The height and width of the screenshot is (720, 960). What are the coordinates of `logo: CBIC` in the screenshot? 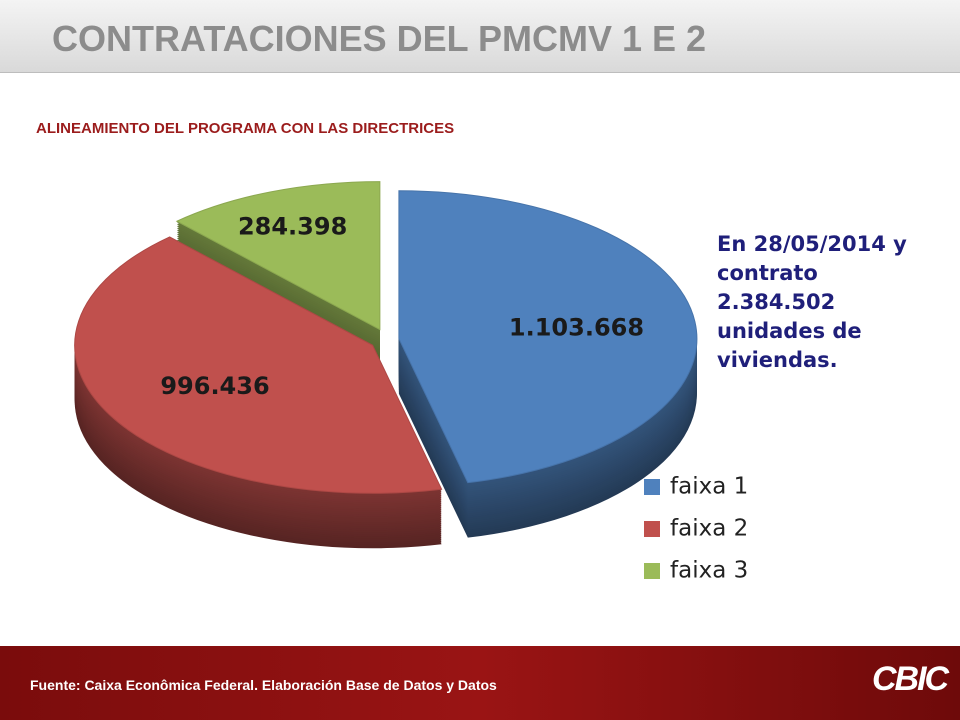 It's located at (910, 679).